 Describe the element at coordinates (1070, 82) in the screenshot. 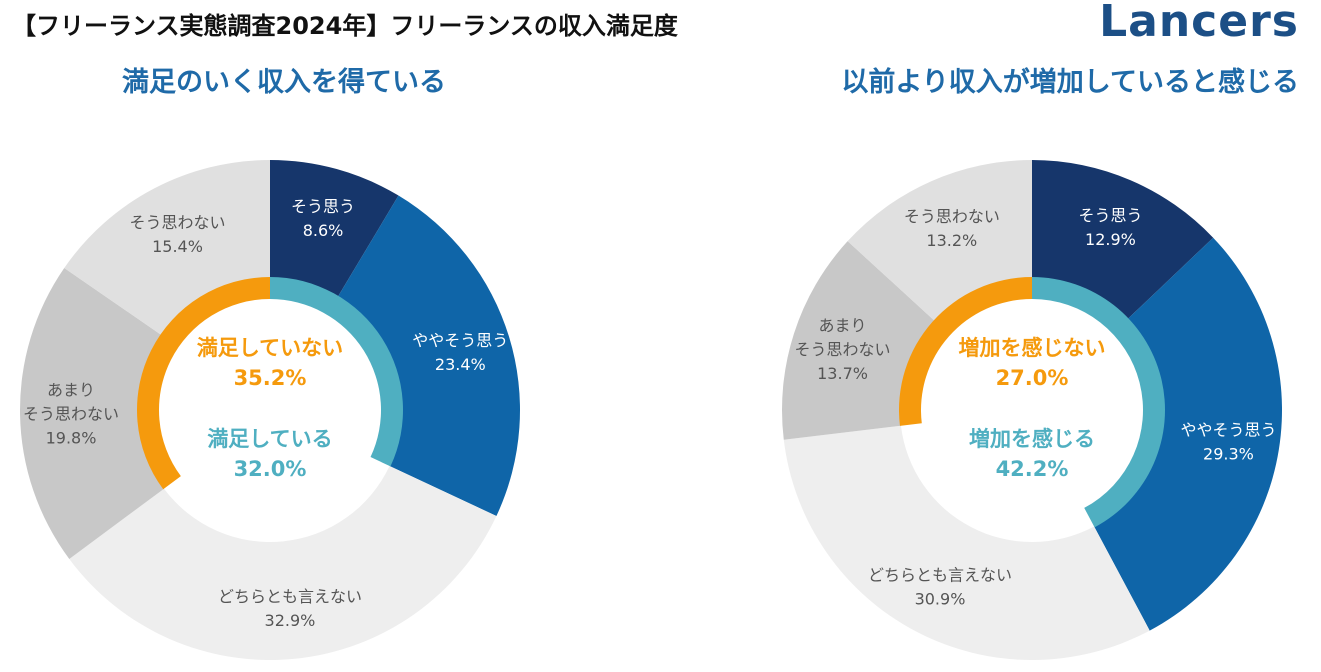

I see `chart-title-right: 以前より収入が増加していると感じる` at that location.